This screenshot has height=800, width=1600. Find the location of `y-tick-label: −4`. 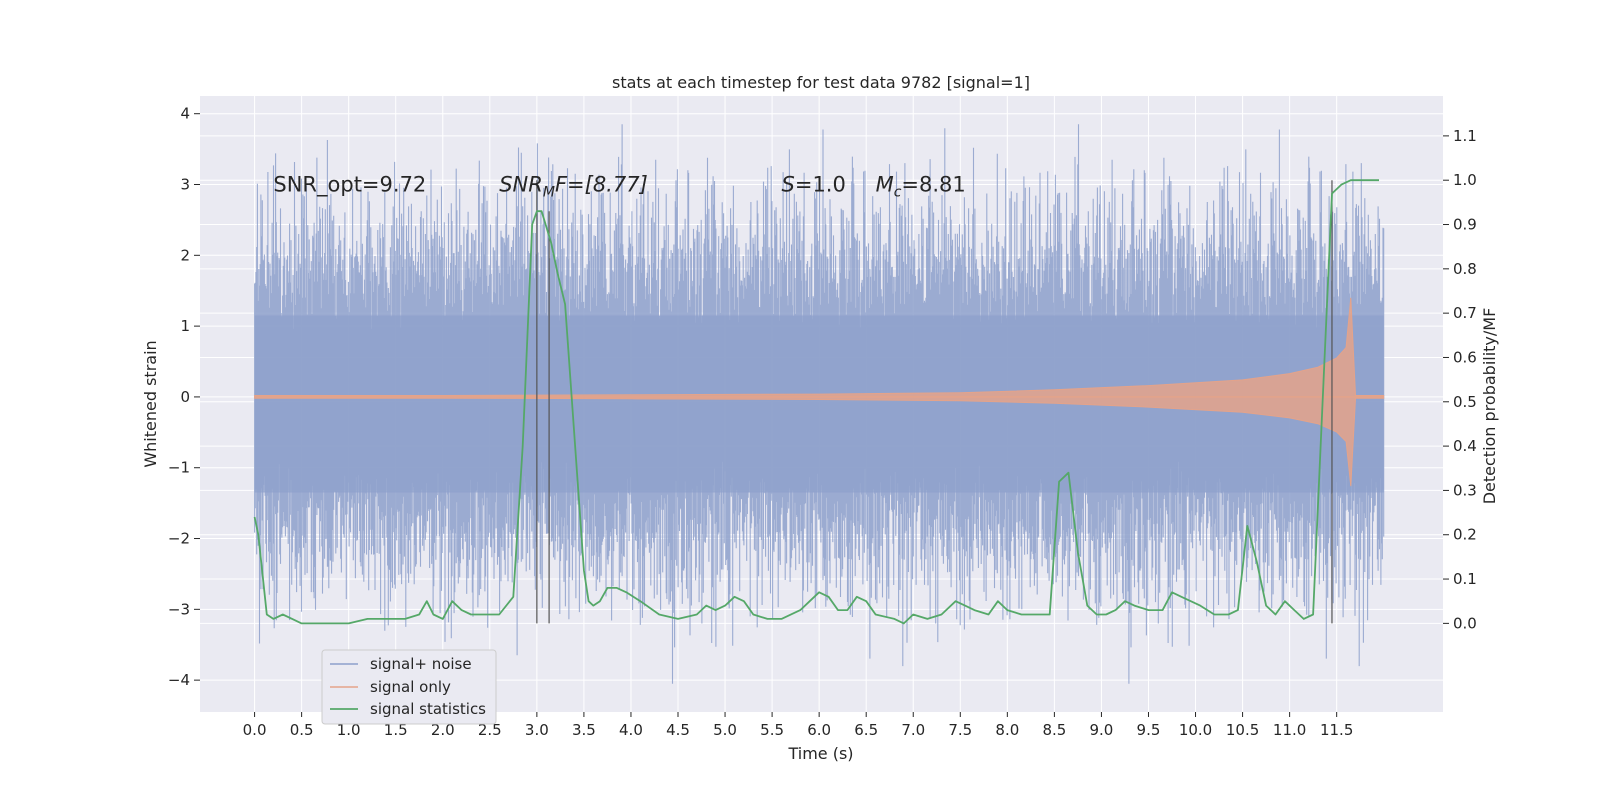

y-tick-label: −4 is located at coordinates (179, 680).